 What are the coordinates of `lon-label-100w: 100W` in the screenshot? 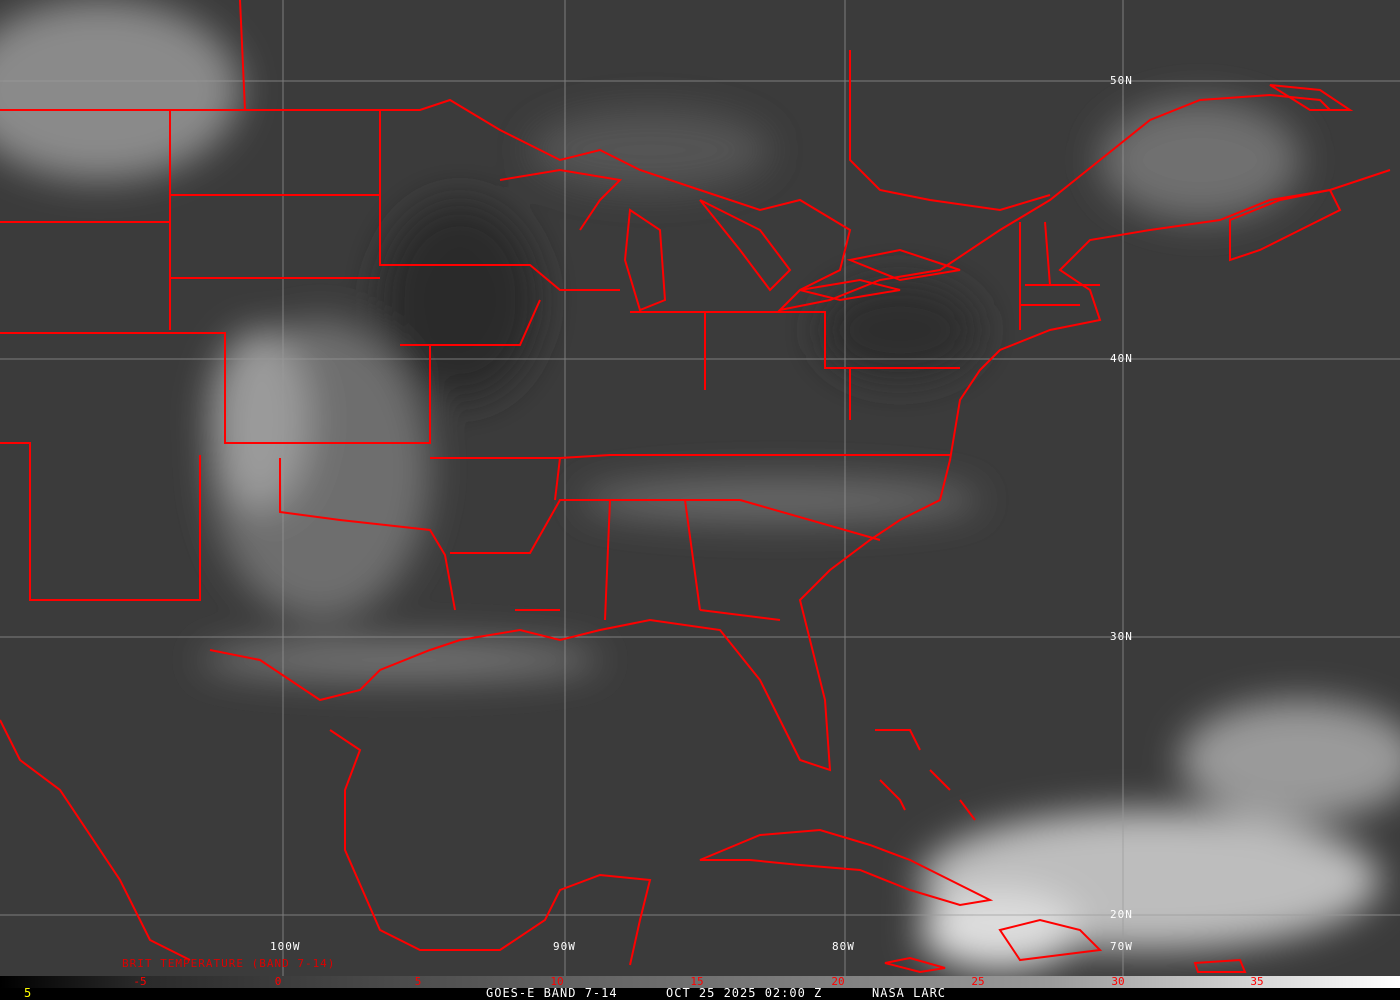 It's located at (285, 946).